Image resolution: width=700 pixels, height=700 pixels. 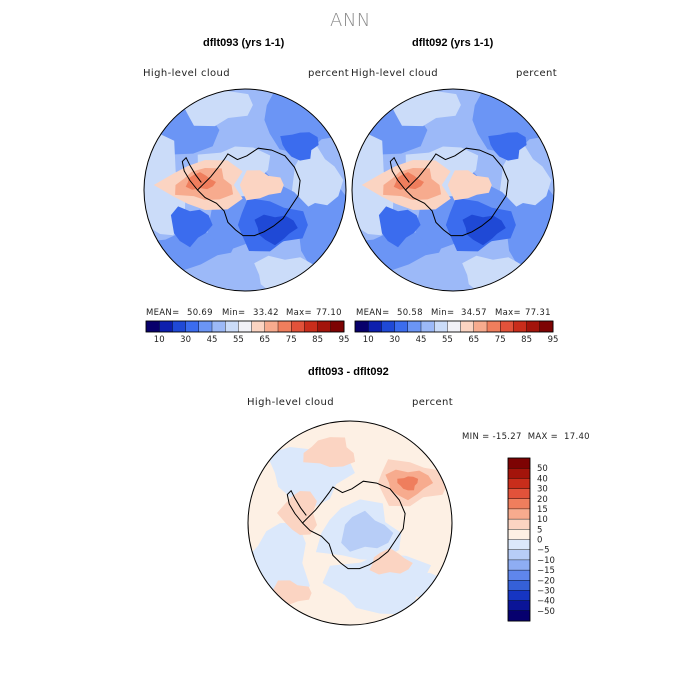 I want to click on diff-colorbar-tick-label: 0, so click(x=539, y=541).